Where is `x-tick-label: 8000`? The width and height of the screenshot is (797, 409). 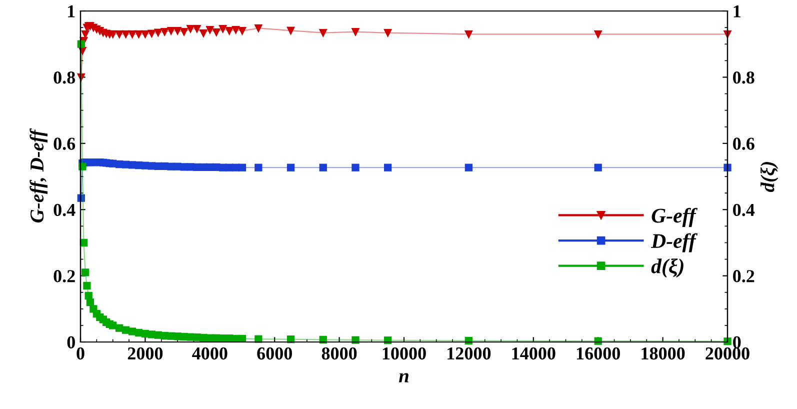 x-tick-label: 8000 is located at coordinates (339, 353).